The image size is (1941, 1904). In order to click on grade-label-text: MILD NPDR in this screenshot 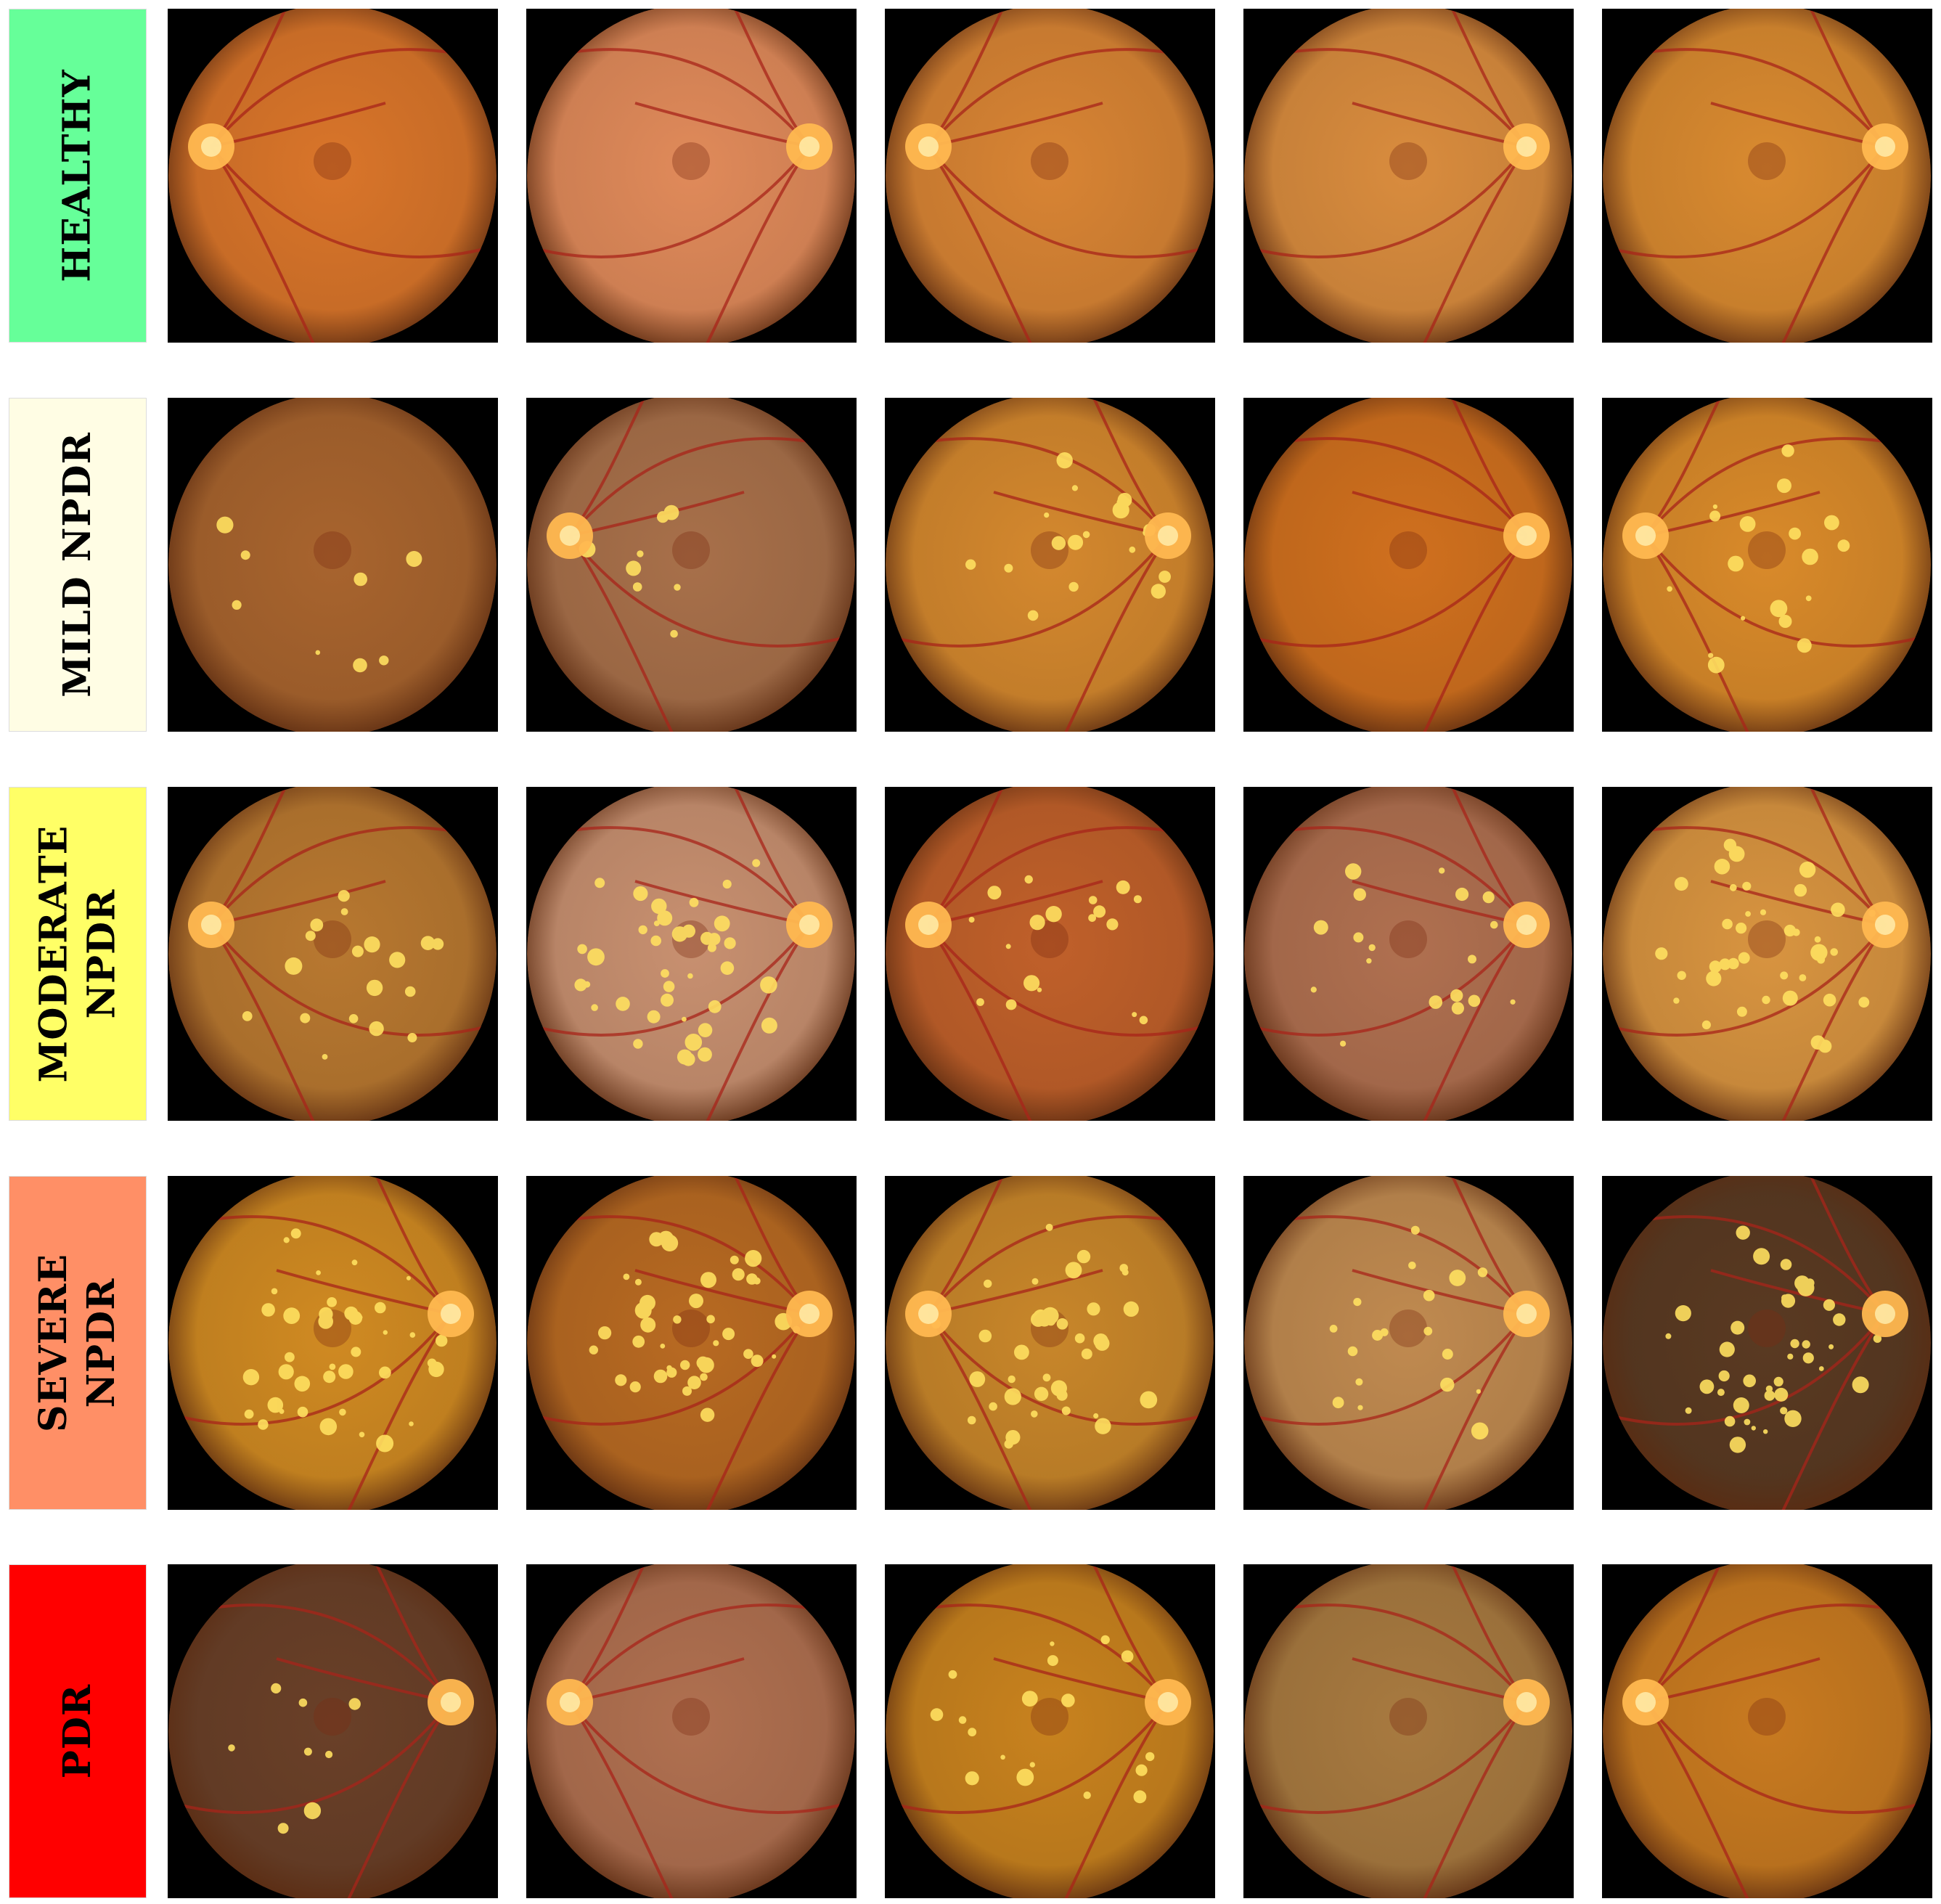, I will do `click(77, 565)`.